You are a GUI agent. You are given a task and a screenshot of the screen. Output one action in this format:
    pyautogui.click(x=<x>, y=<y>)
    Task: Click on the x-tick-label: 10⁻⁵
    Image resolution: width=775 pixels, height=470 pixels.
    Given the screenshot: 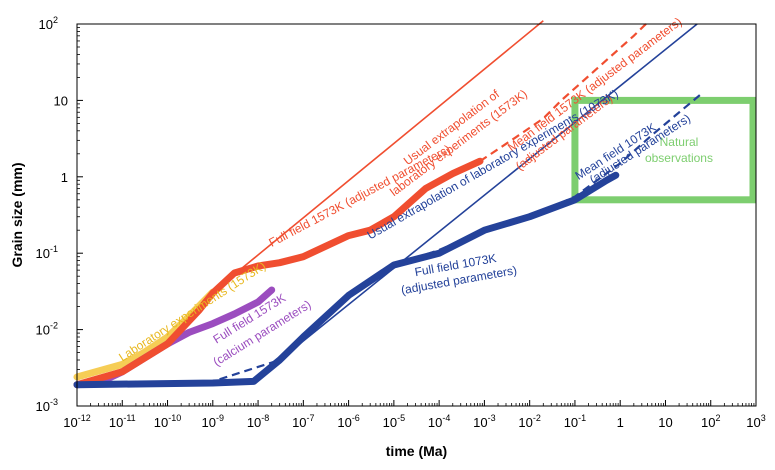 What is the action you would take?
    pyautogui.click(x=394, y=421)
    